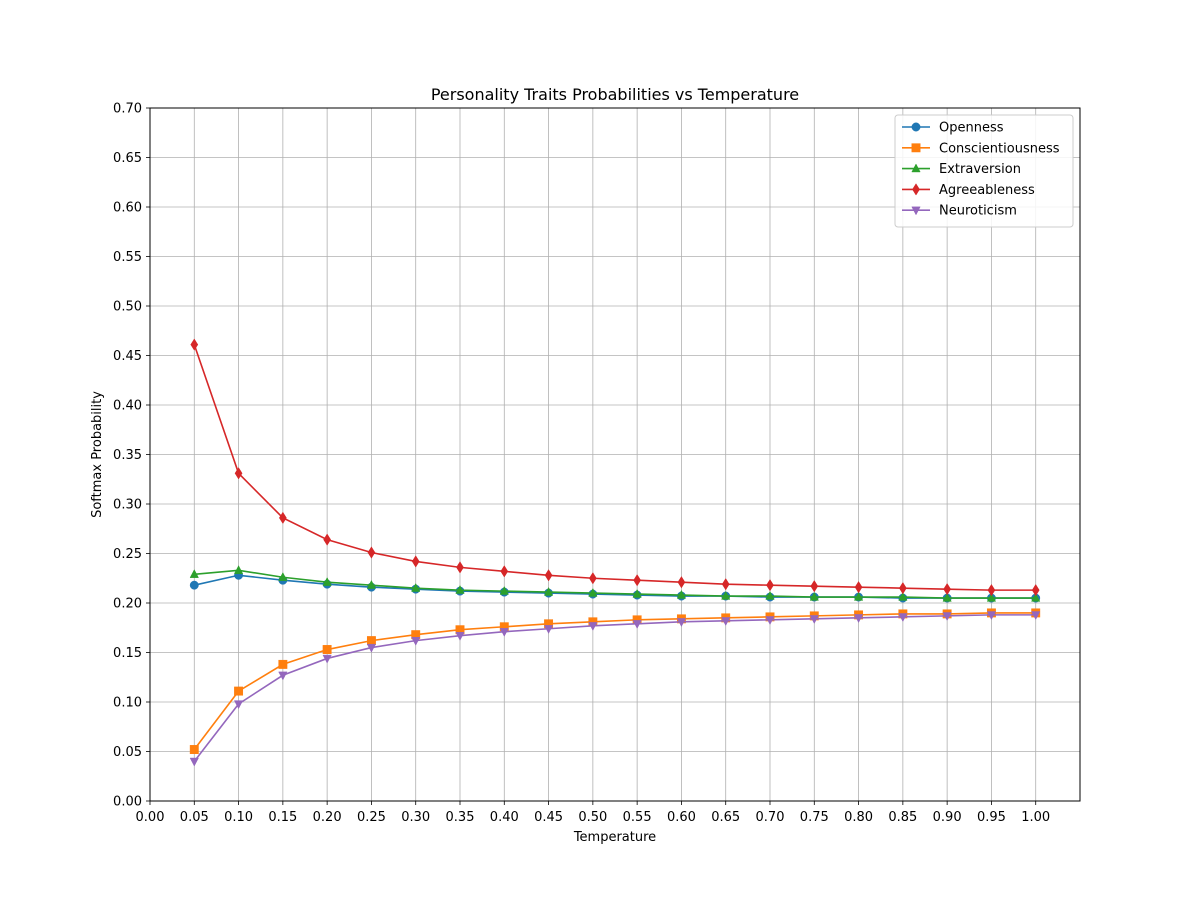 Image resolution: width=1200 pixels, height=900 pixels. I want to click on legend-box, so click(984, 171).